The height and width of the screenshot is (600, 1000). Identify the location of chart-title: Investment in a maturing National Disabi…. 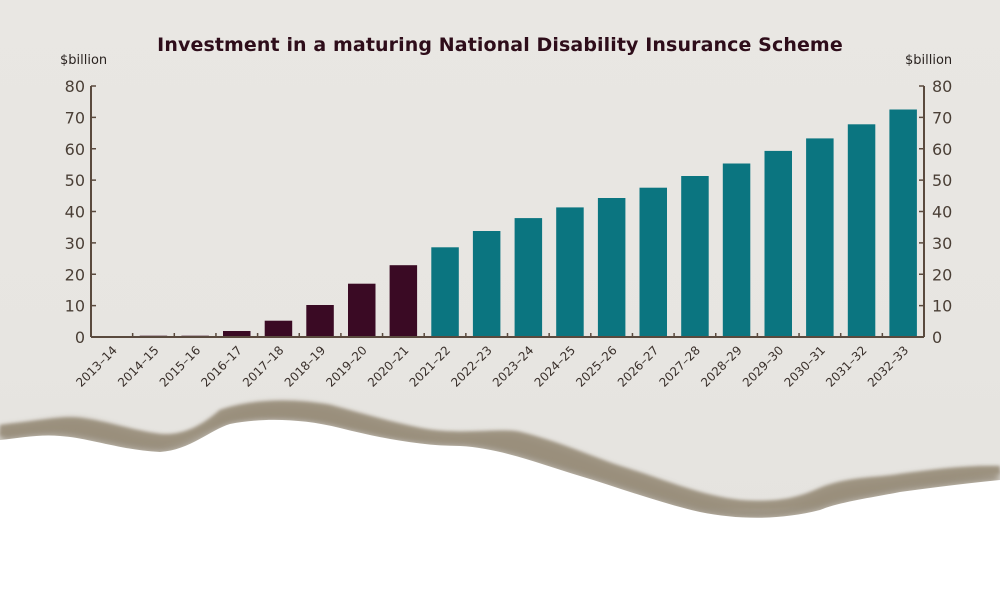
(500, 45).